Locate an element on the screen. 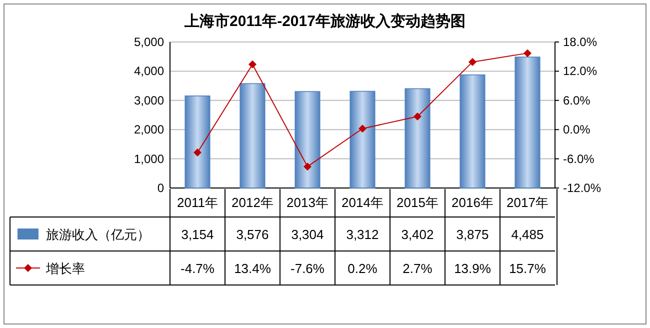 This screenshot has height=328, width=650. data-label: 4,485 is located at coordinates (527, 234).